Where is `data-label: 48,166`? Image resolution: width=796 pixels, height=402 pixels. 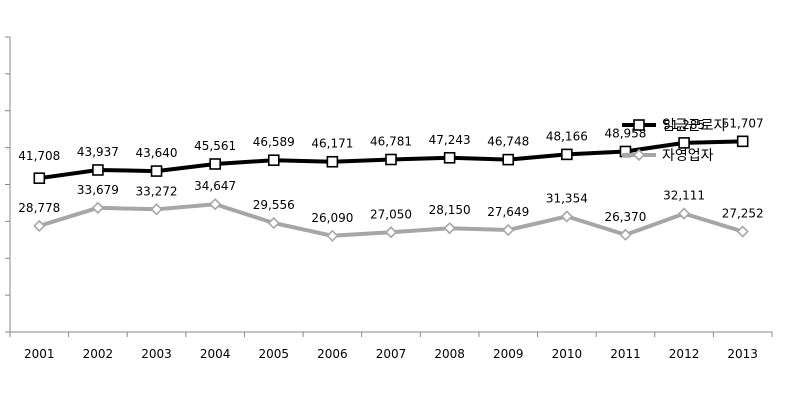 data-label: 48,166 is located at coordinates (567, 136).